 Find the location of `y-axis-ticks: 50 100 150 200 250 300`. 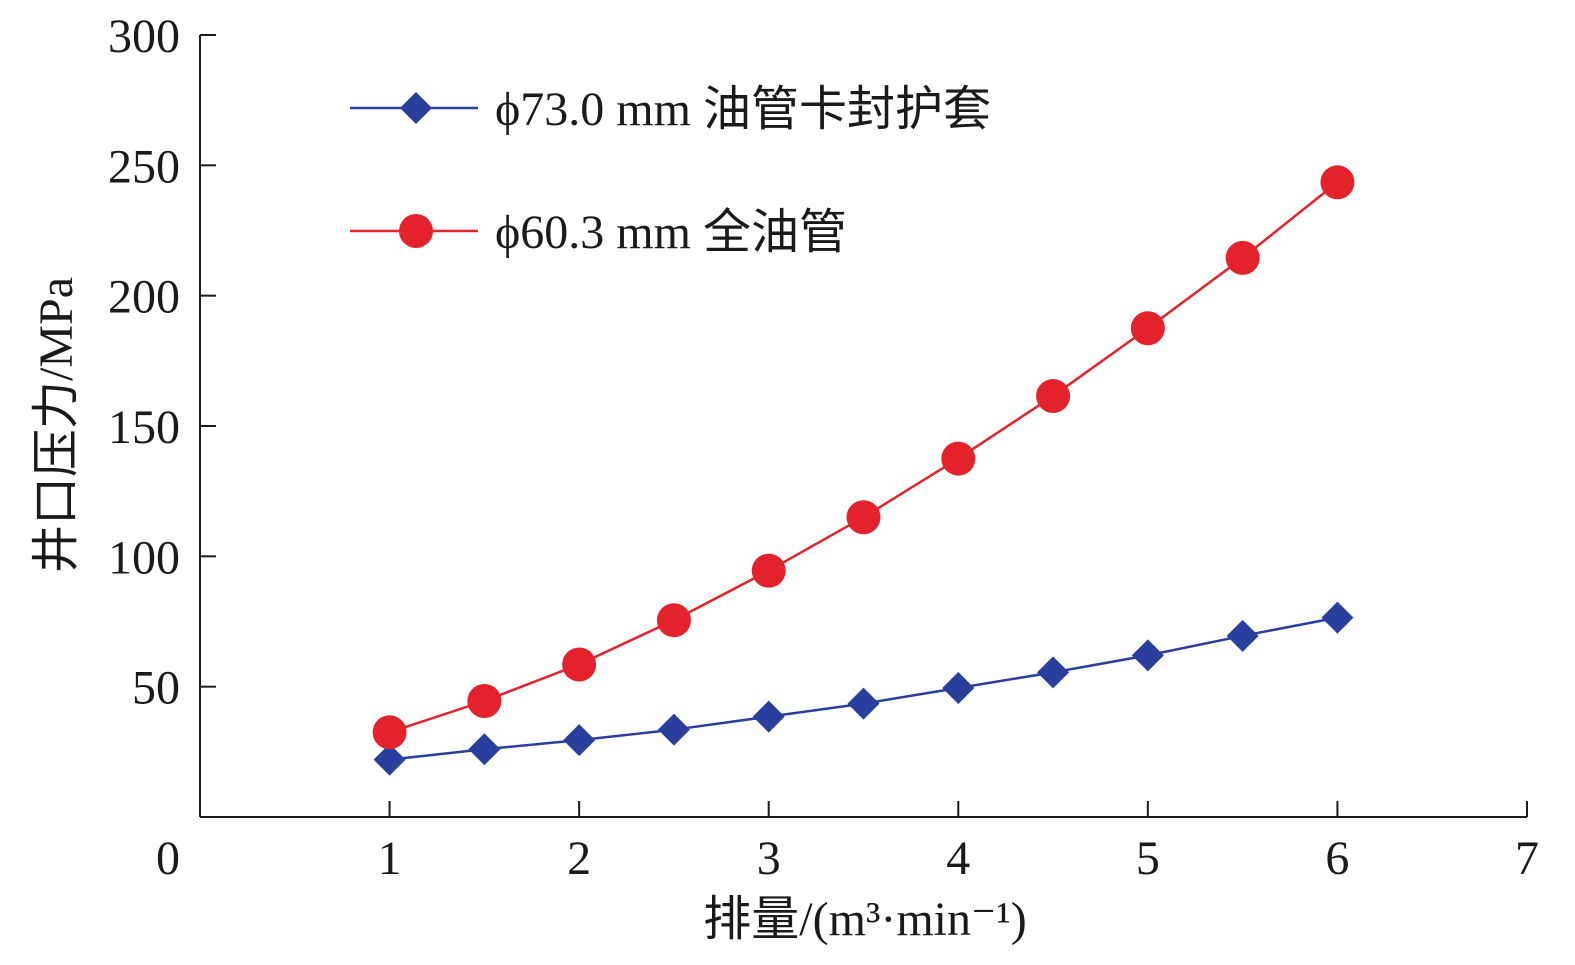

y-axis-ticks: 50 100 150 200 250 300 is located at coordinates (162, 362).